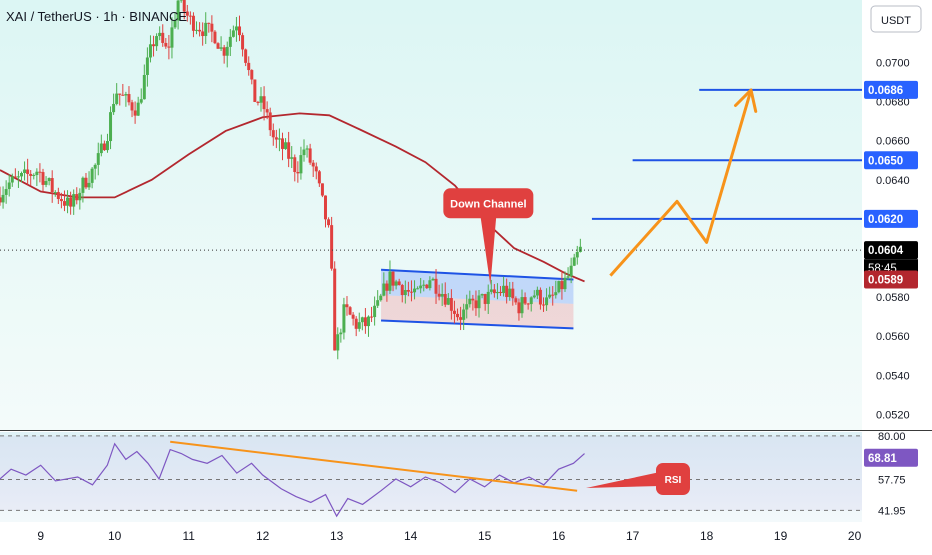 The height and width of the screenshot is (555, 932). I want to click on callout-text: Down Channel, so click(488, 204).